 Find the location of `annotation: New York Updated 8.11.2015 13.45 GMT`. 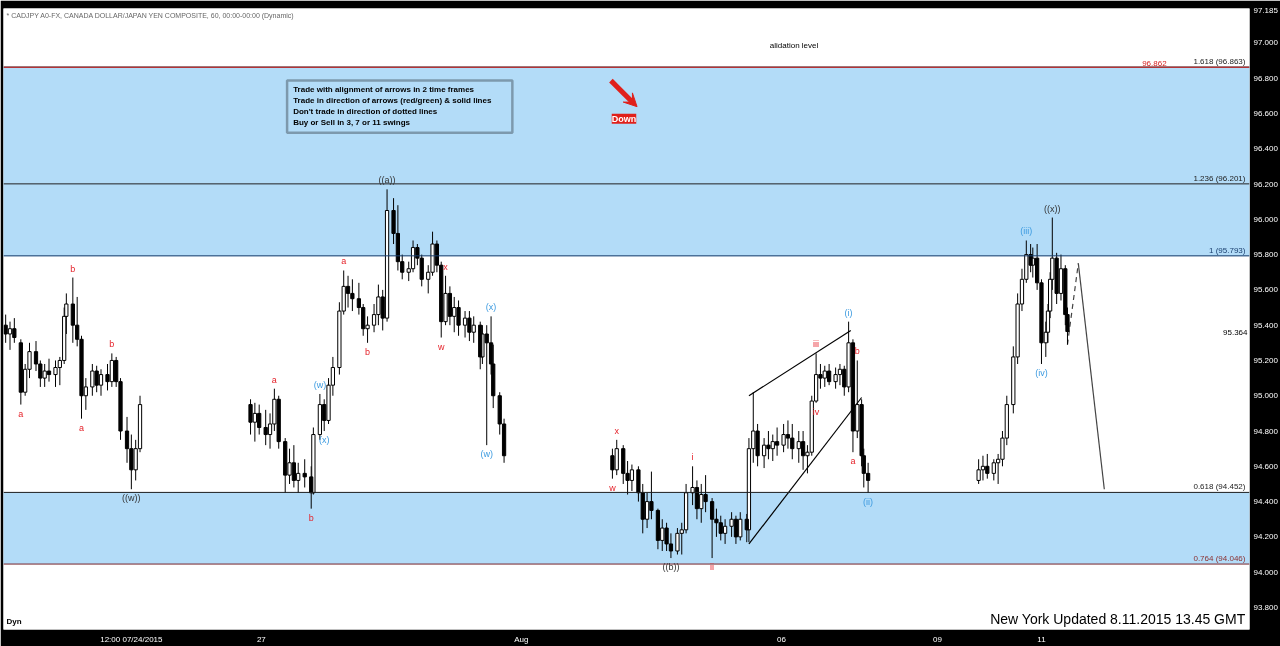

annotation: New York Updated 8.11.2015 13.45 GMT is located at coordinates (1118, 619).